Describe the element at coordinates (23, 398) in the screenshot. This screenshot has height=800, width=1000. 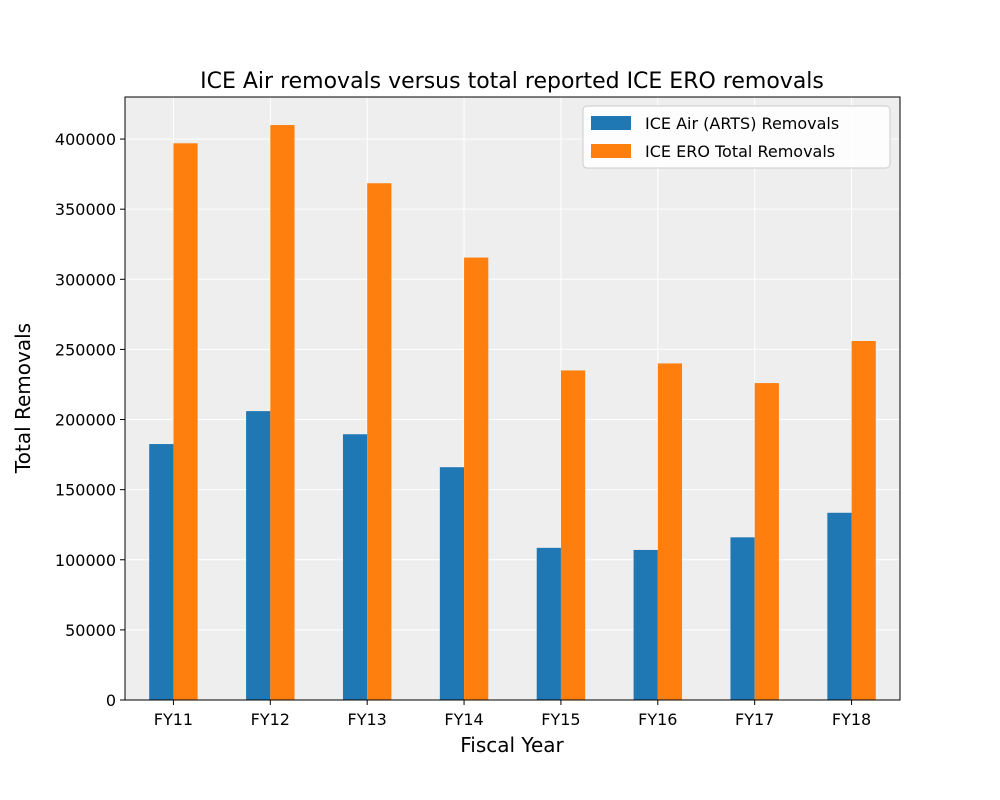
I see `y-axis-label: Total Removals` at that location.